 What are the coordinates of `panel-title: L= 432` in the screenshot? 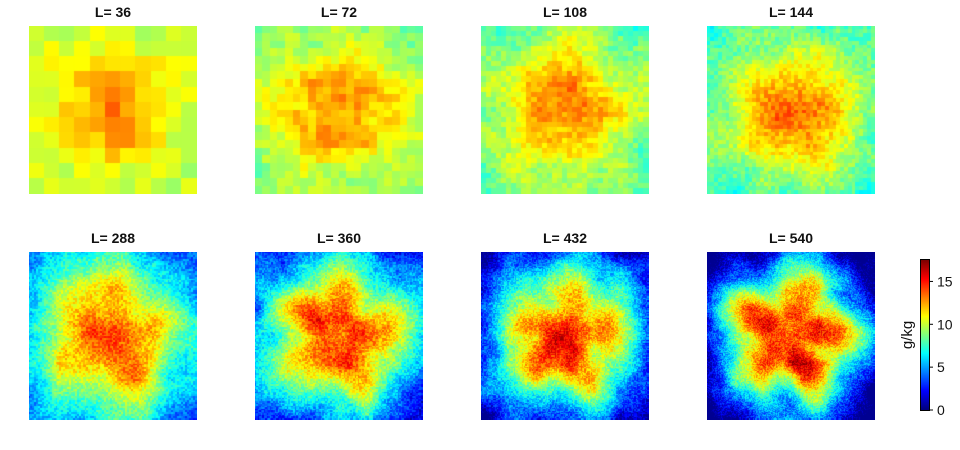 It's located at (565, 238).